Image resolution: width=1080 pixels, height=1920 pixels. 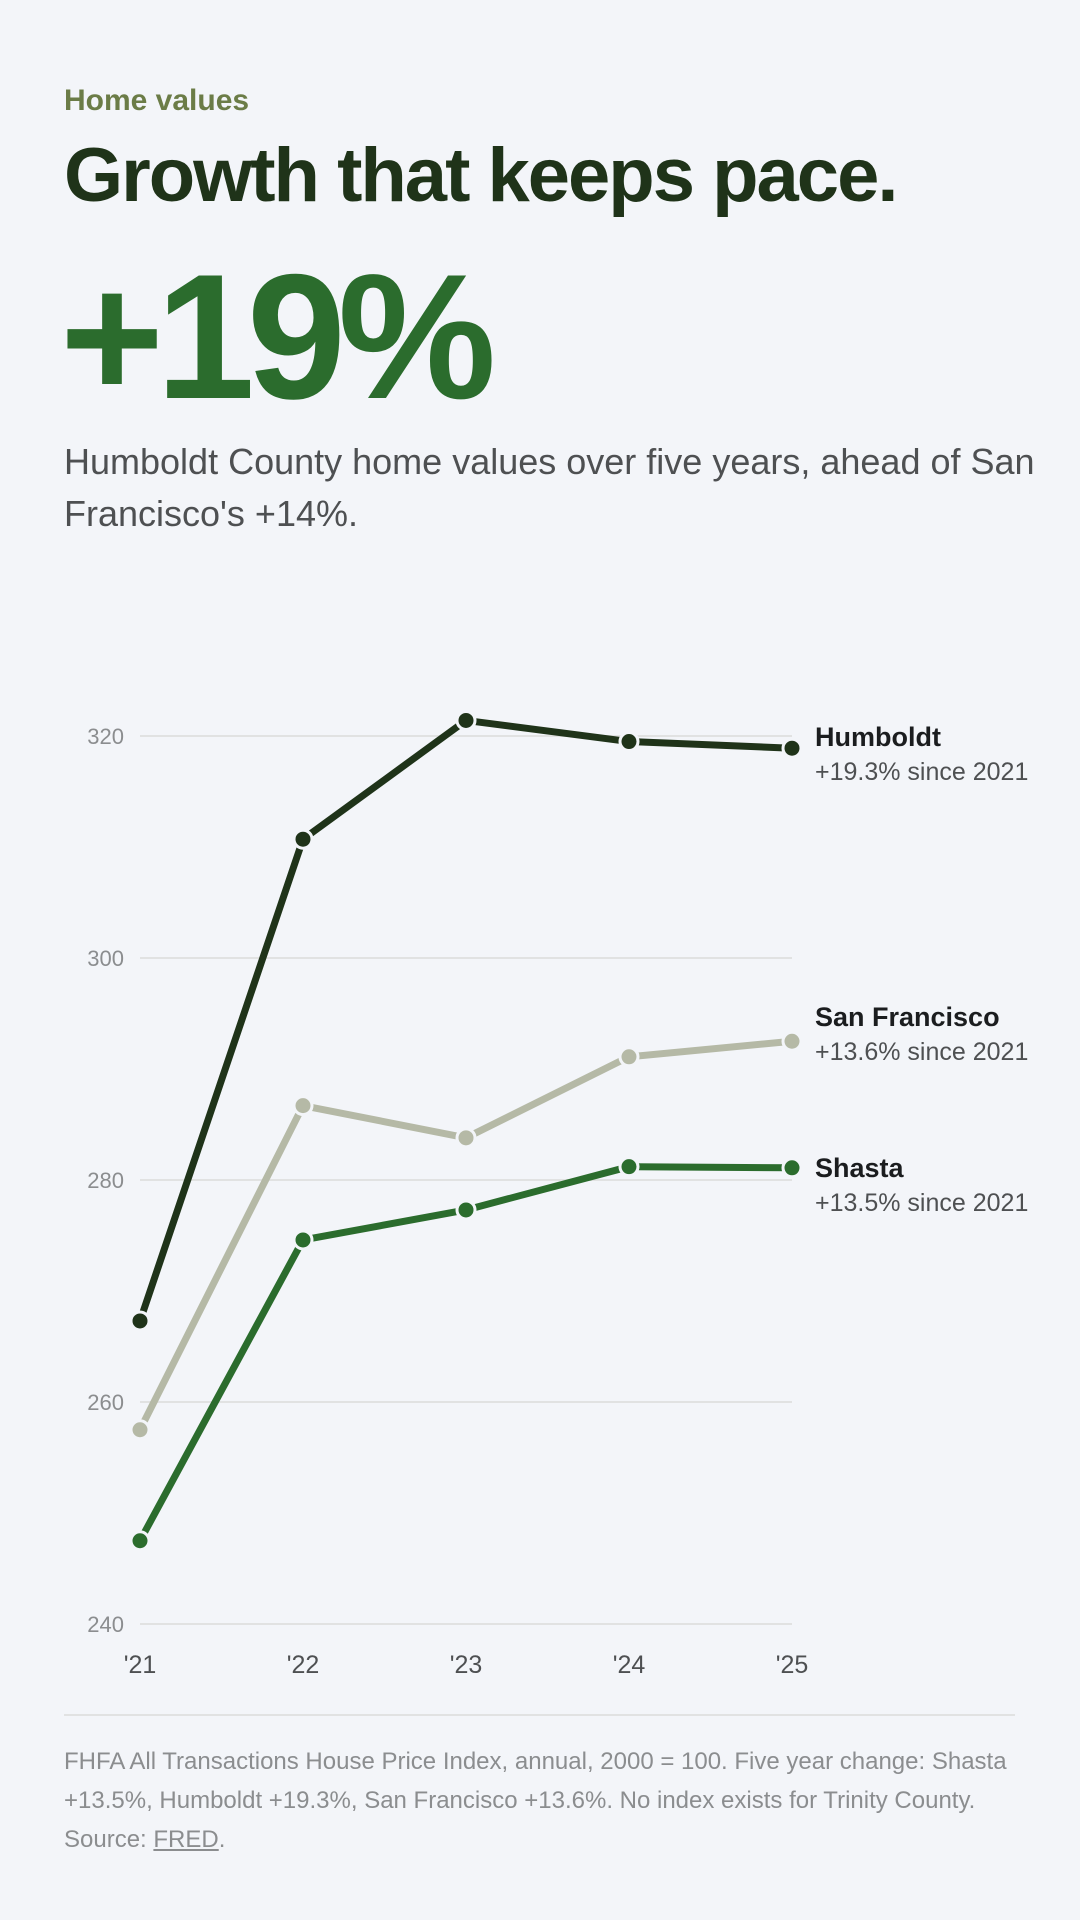 What do you see at coordinates (860, 1168) in the screenshot?
I see `series-label-shasta: Shasta` at bounding box center [860, 1168].